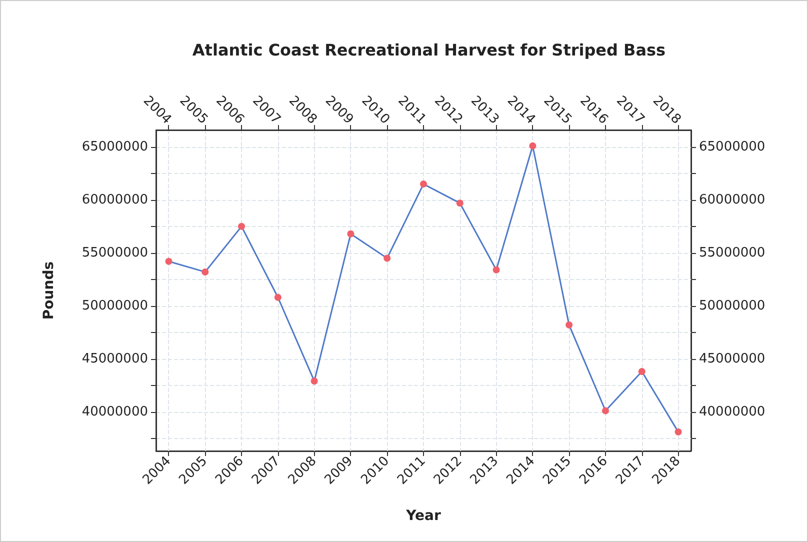  Describe the element at coordinates (49, 290) in the screenshot. I see `y-axis-title: Pounds` at that location.